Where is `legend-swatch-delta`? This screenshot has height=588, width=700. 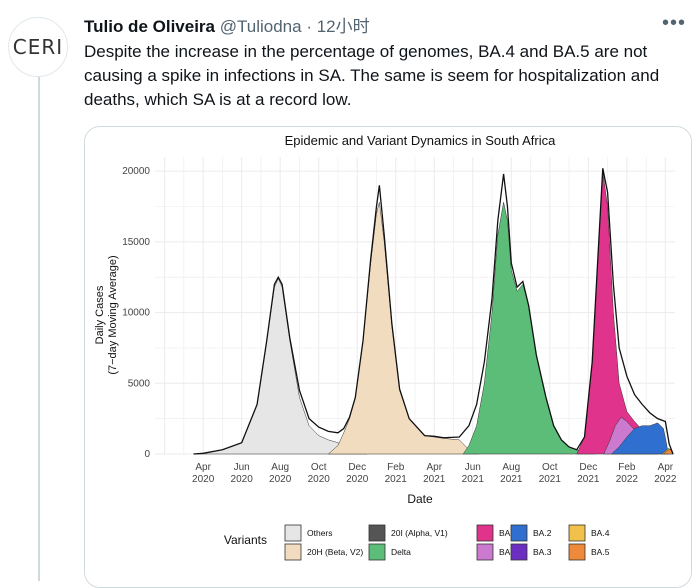 legend-swatch-delta is located at coordinates (377, 552).